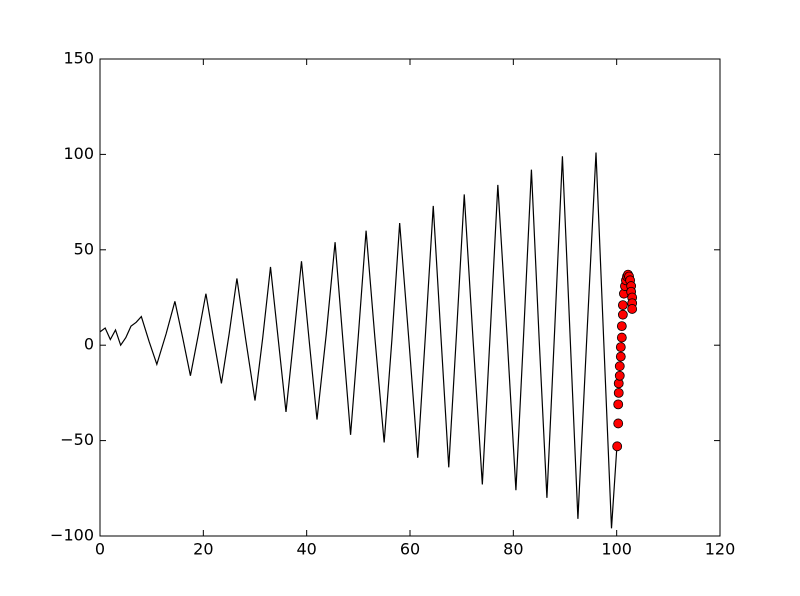 Image resolution: width=800 pixels, height=596 pixels. What do you see at coordinates (77, 439) in the screenshot?
I see `y-tick-label: −50` at bounding box center [77, 439].